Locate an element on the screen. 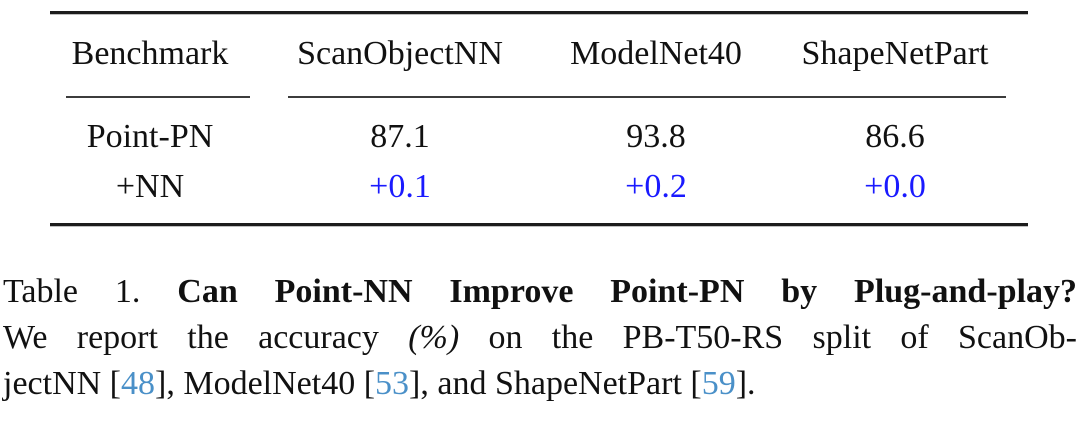 This screenshot has width=1080, height=429. citation-48: 48 is located at coordinates (138, 383).